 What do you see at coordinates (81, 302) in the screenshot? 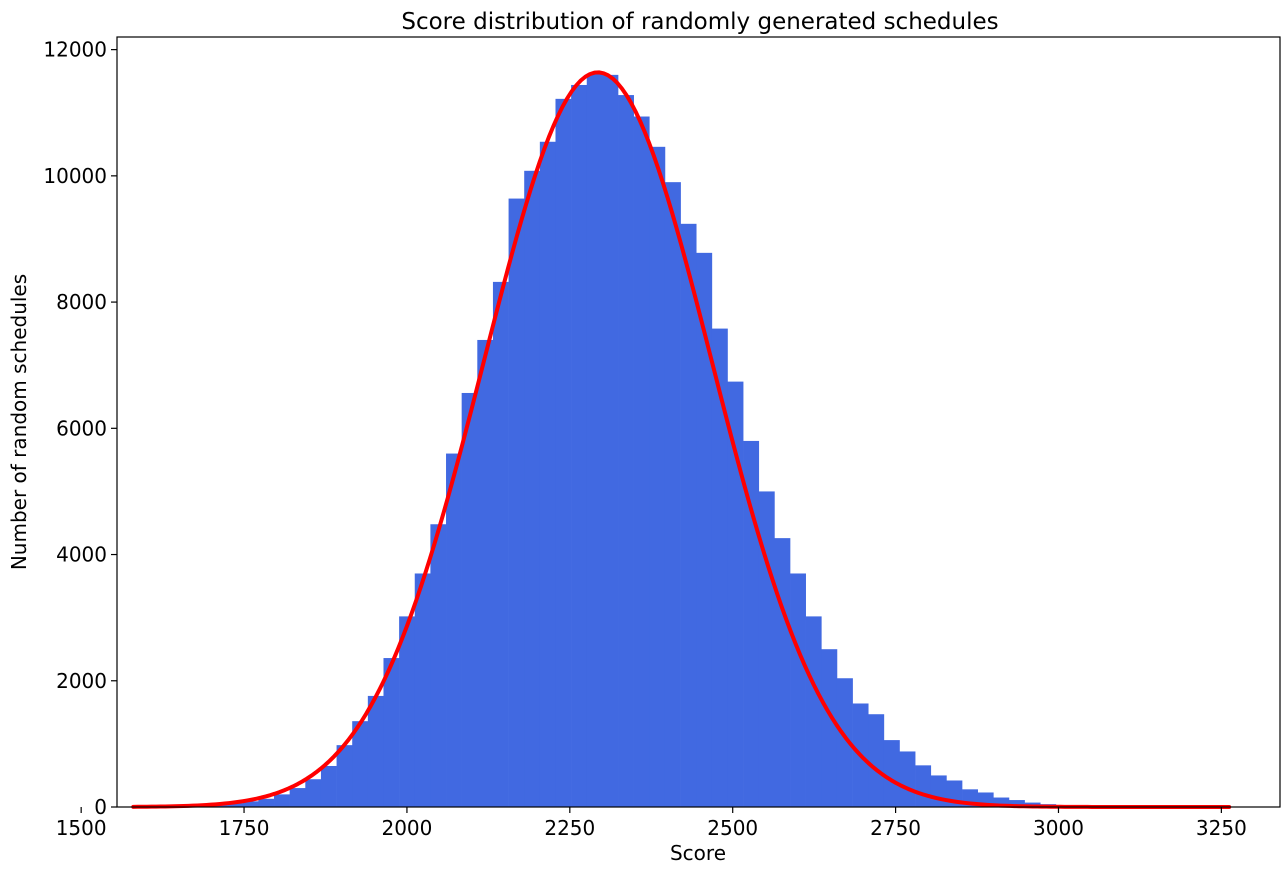
I see `y-tick-label: 8000` at bounding box center [81, 302].